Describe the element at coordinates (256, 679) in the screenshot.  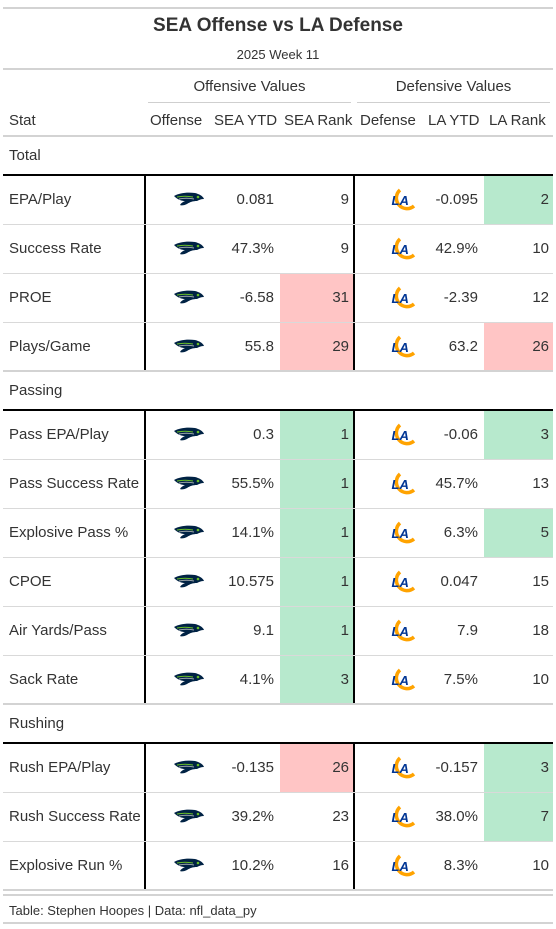
I see `sea-ytd-value: 4.1%` at that location.